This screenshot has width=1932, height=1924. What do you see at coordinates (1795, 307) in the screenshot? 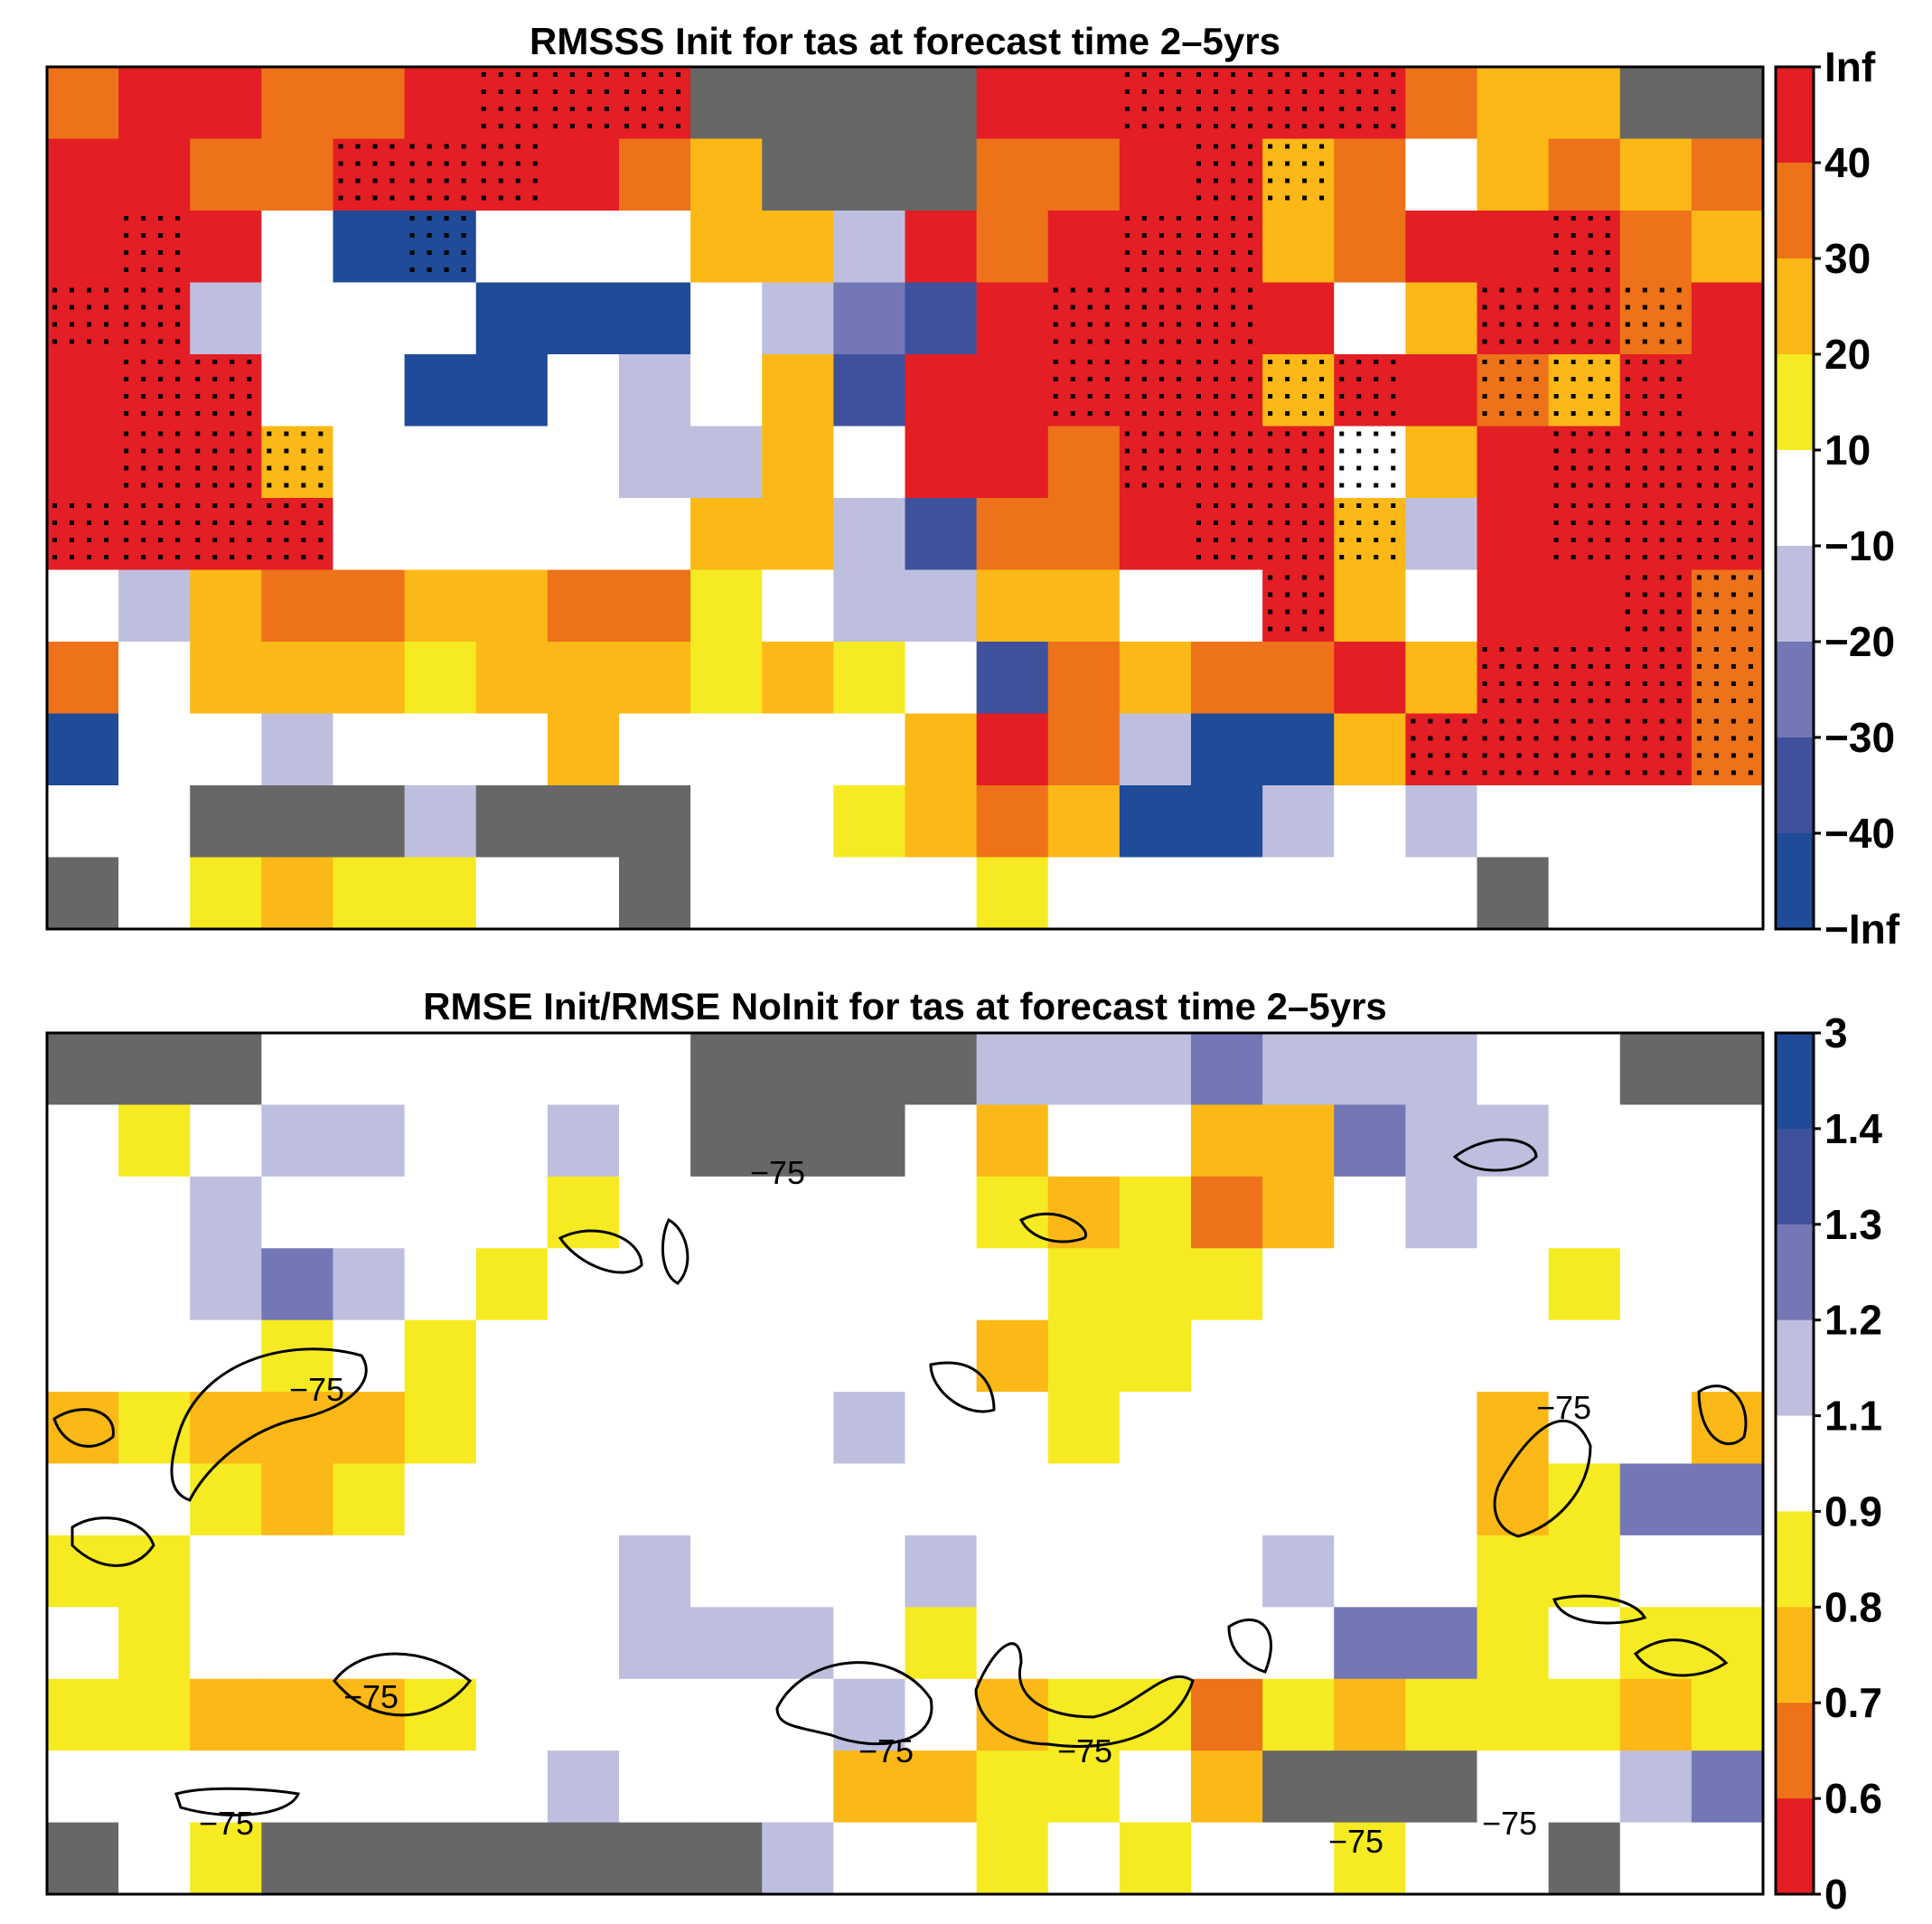
I see `colorbar-bin` at bounding box center [1795, 307].